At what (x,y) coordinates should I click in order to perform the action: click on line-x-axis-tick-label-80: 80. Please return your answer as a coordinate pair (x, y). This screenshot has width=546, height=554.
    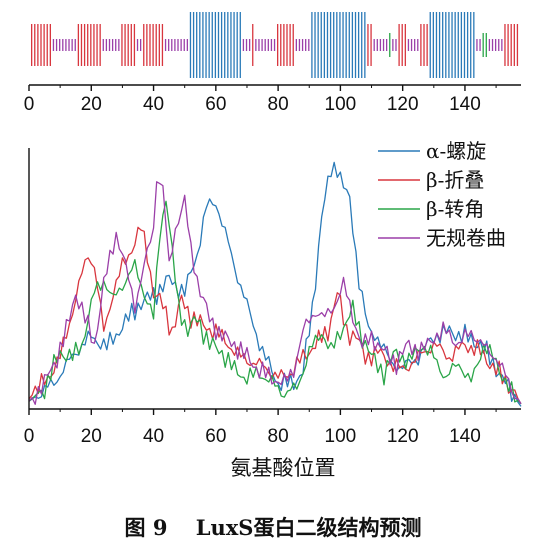
    Looking at the image, I should click on (278, 436).